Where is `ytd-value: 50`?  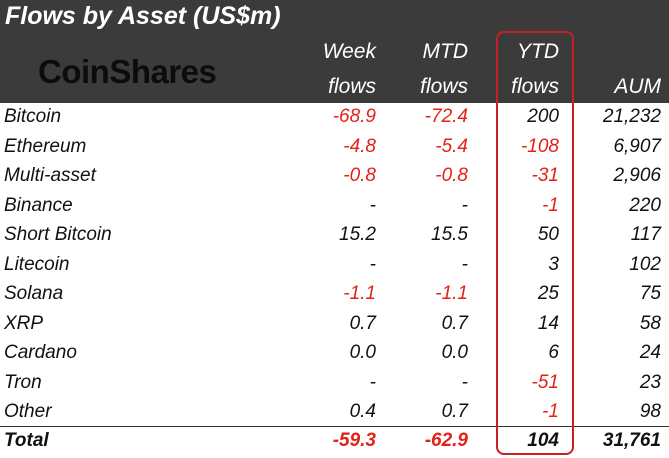
ytd-value: 50 is located at coordinates (548, 234).